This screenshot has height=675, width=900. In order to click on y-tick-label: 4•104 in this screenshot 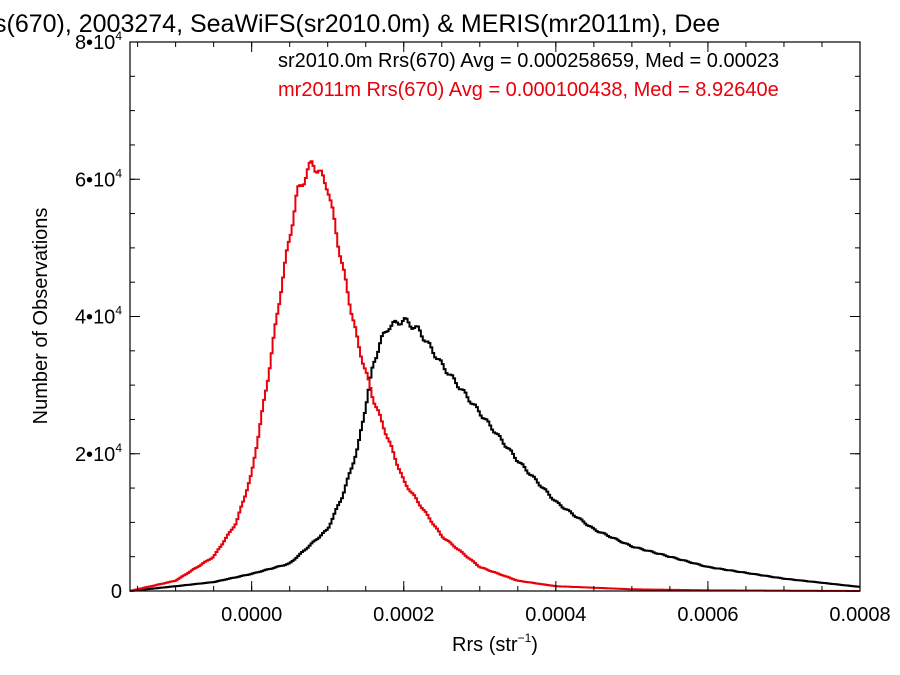, I will do `click(98, 316)`.